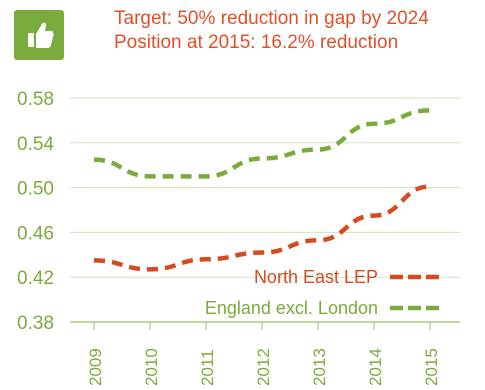 The image size is (485, 390). I want to click on x-tick-label: 2015, so click(431, 367).